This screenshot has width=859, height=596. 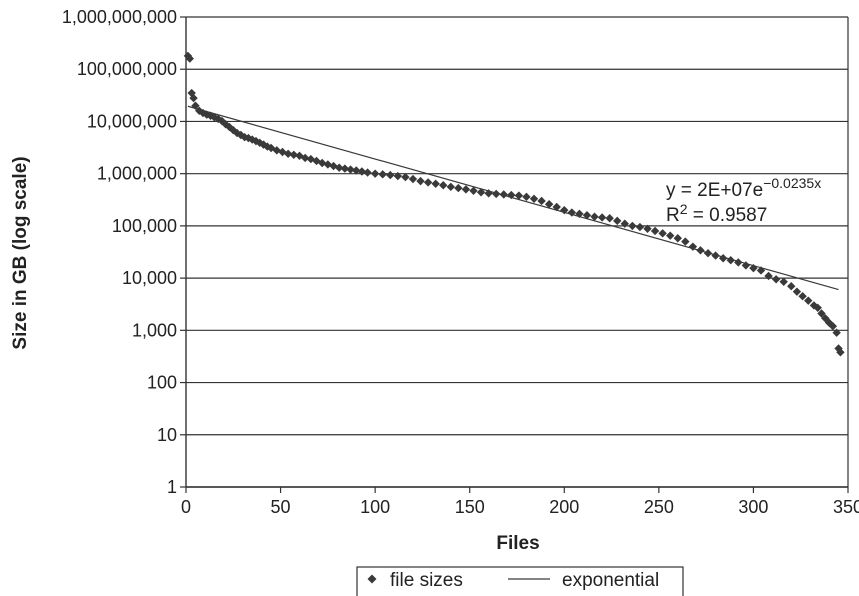 I want to click on equation-prefix: y = 2E+07e, so click(x=714, y=190).